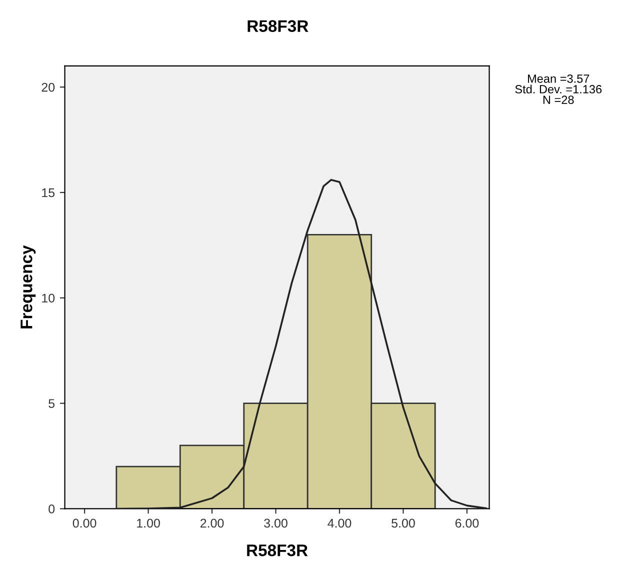  I want to click on y-tick-label: 0, so click(51, 509).